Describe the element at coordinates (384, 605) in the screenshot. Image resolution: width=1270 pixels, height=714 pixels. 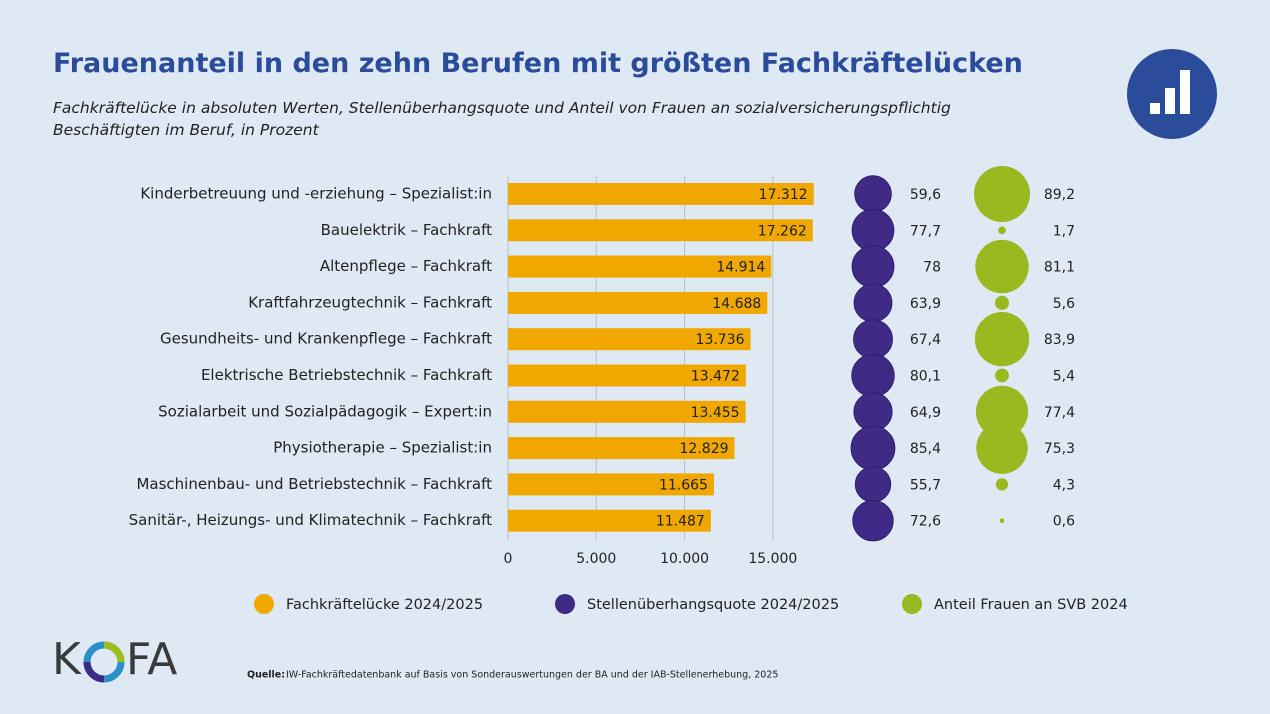
I see `legend-label: Fachkräftelücke 2024/2025` at that location.